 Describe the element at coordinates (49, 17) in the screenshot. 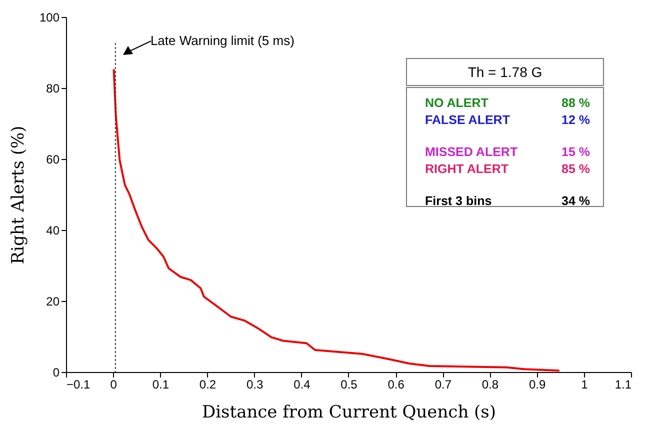

I see `y-tick-label: 100` at that location.